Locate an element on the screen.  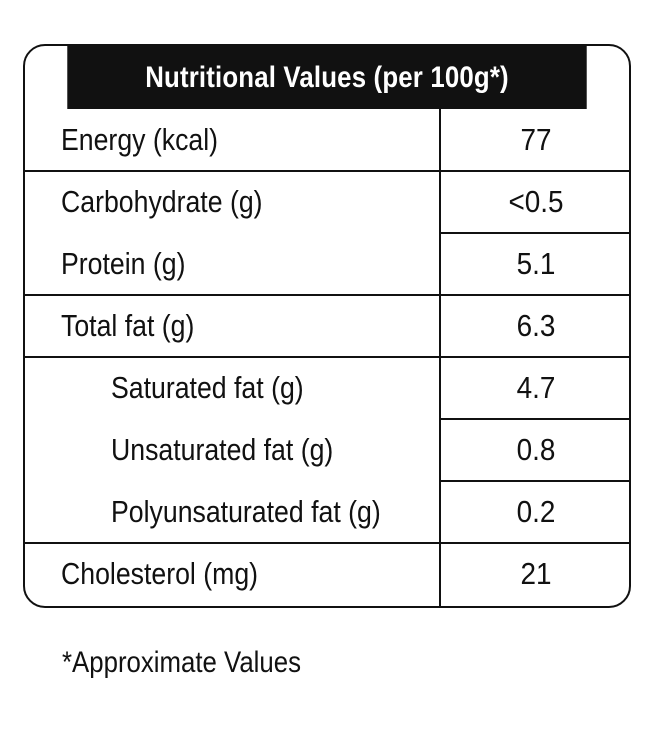
row-value-saturated-fat: 4.7 is located at coordinates (536, 387).